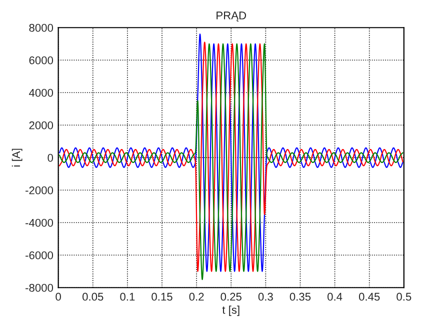  What do you see at coordinates (265, 296) in the screenshot?
I see `x-tick-label: 0.3` at bounding box center [265, 296].